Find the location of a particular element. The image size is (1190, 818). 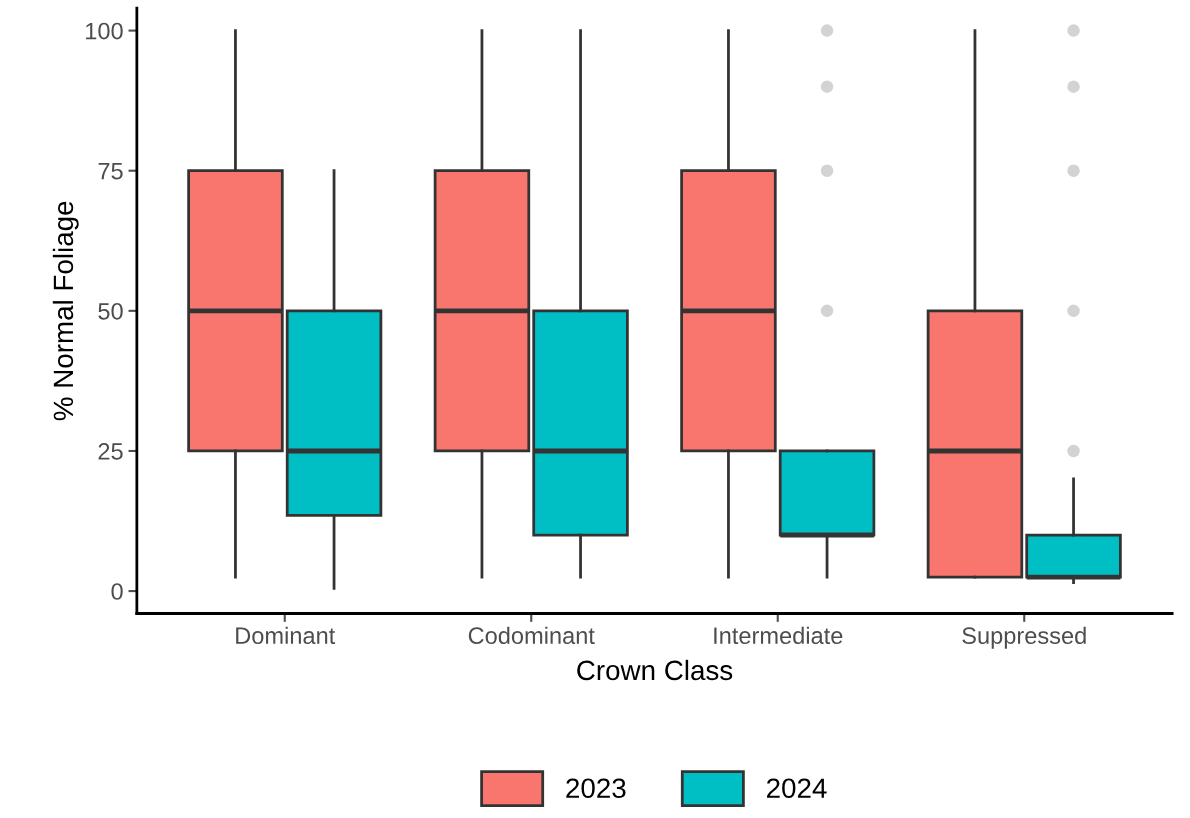

y-tick-label: 75 is located at coordinates (110, 171).